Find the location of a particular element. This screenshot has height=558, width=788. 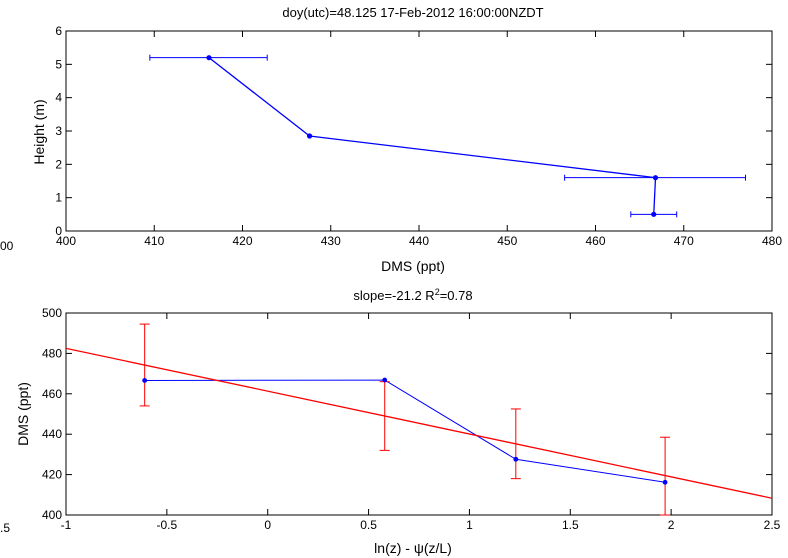

x-tick-label: 450 is located at coordinates (507, 241).